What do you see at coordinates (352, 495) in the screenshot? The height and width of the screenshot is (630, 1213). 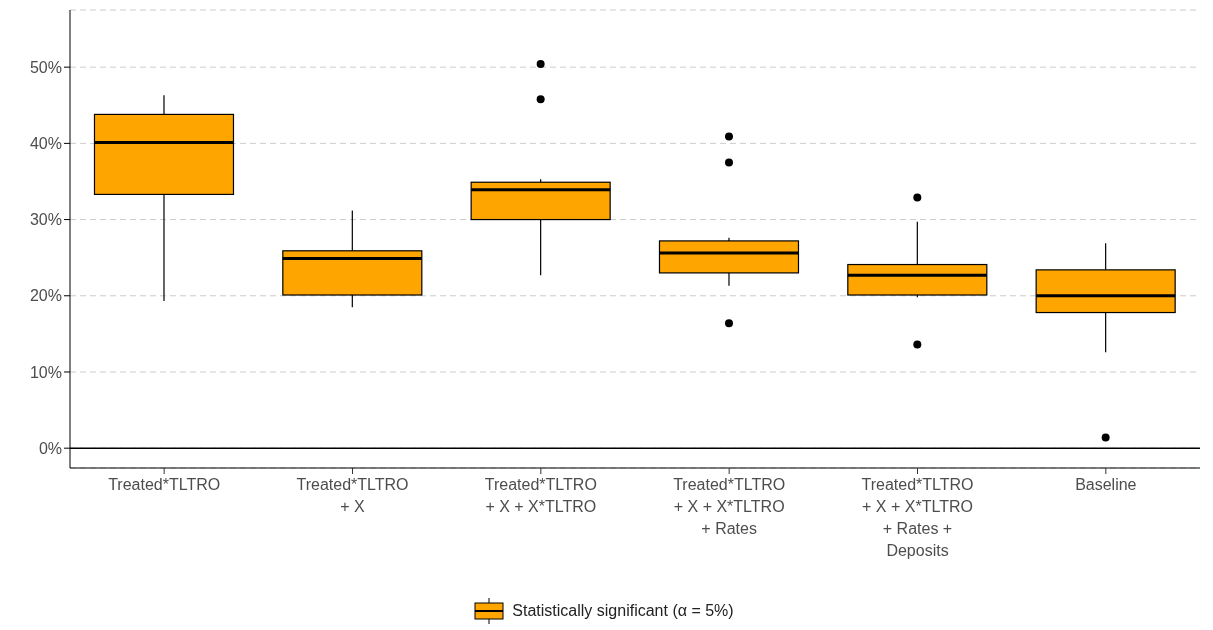 I see `x-tick-label: Treated*TLTRO + X` at bounding box center [352, 495].